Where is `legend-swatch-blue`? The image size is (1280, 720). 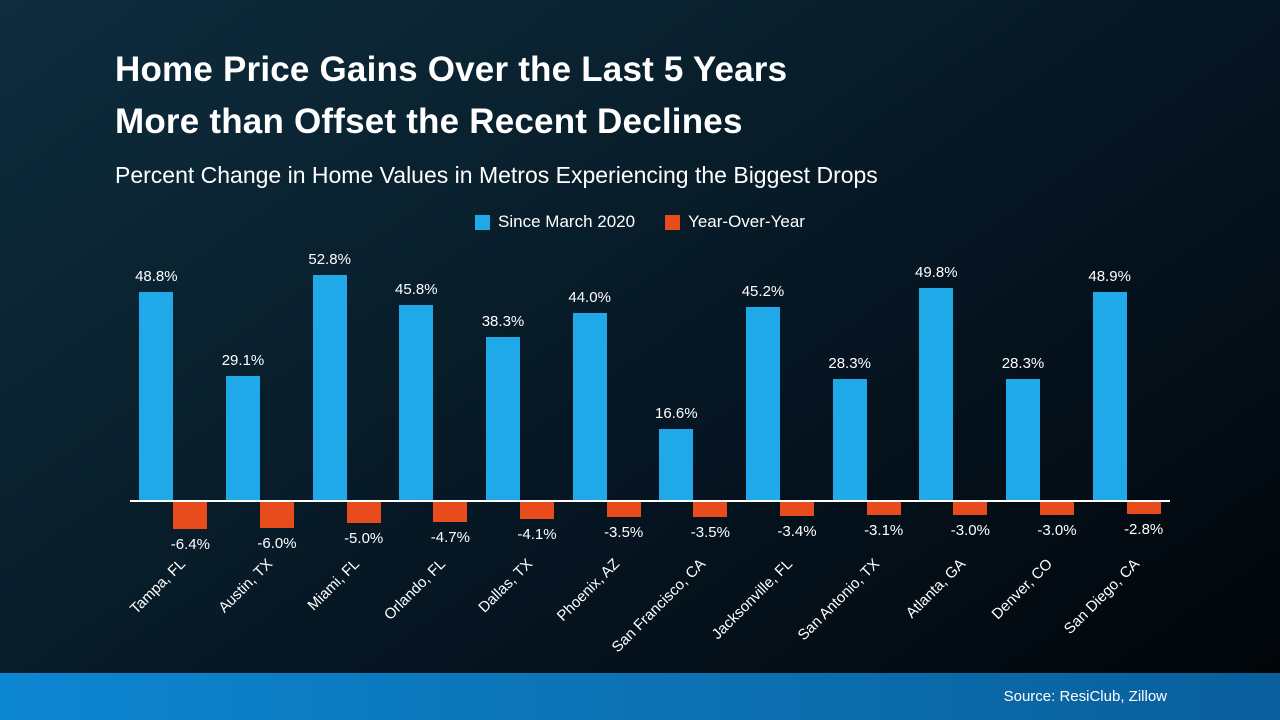
legend-swatch-blue is located at coordinates (483, 222).